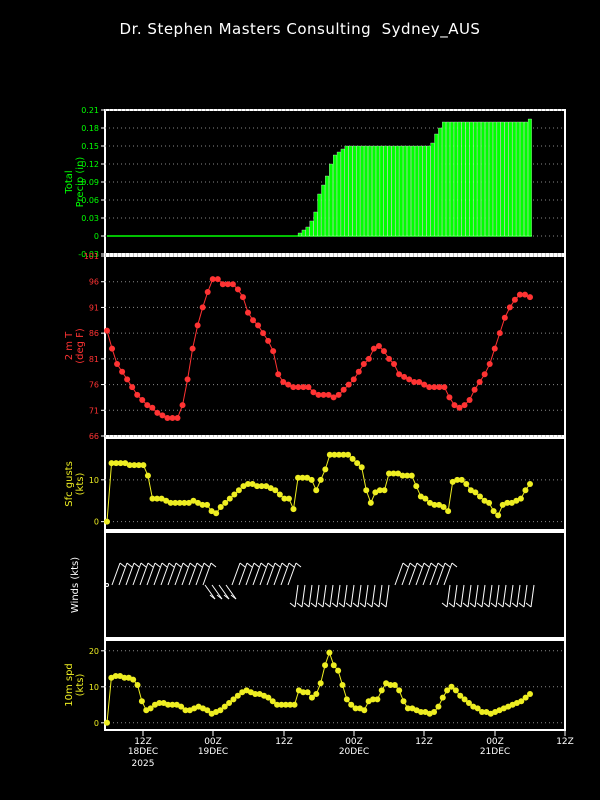 The image size is (600, 800). I want to click on y-axis-label: Total Precip (in), so click(75, 182).